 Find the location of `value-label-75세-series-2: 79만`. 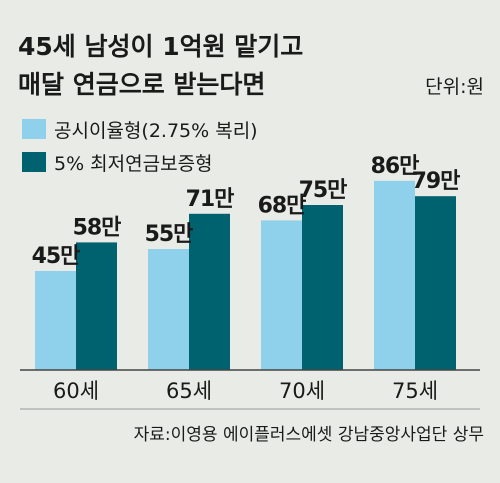

value-label-75세-series-2: 79만 is located at coordinates (436, 181).